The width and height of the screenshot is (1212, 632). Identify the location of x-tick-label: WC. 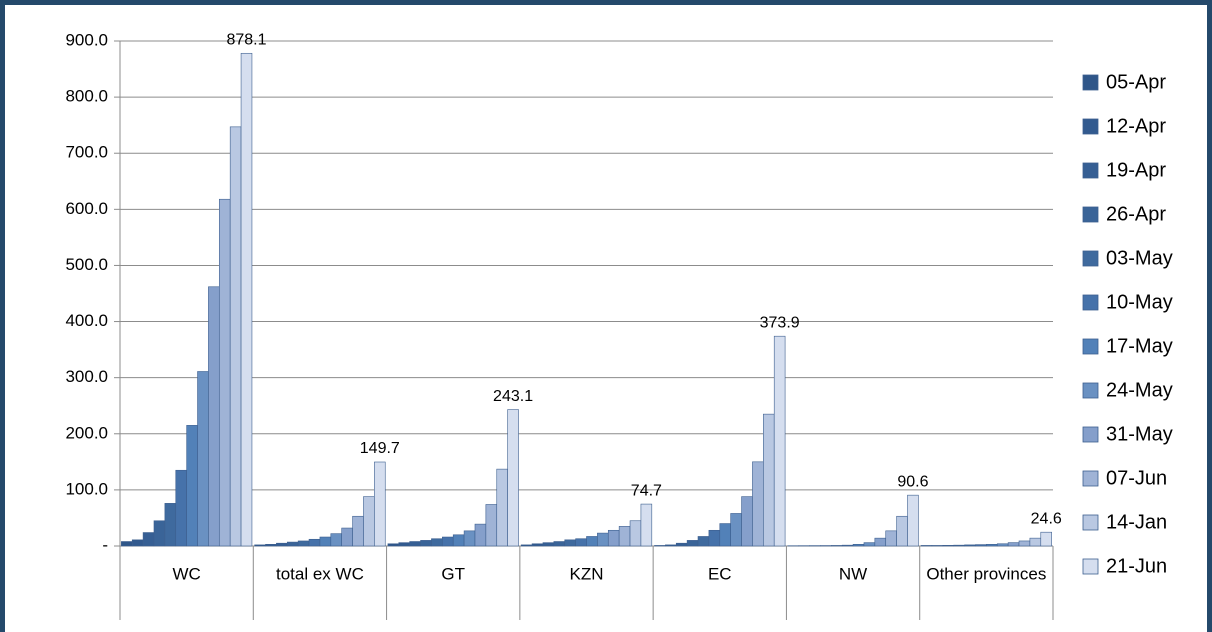
(186, 573).